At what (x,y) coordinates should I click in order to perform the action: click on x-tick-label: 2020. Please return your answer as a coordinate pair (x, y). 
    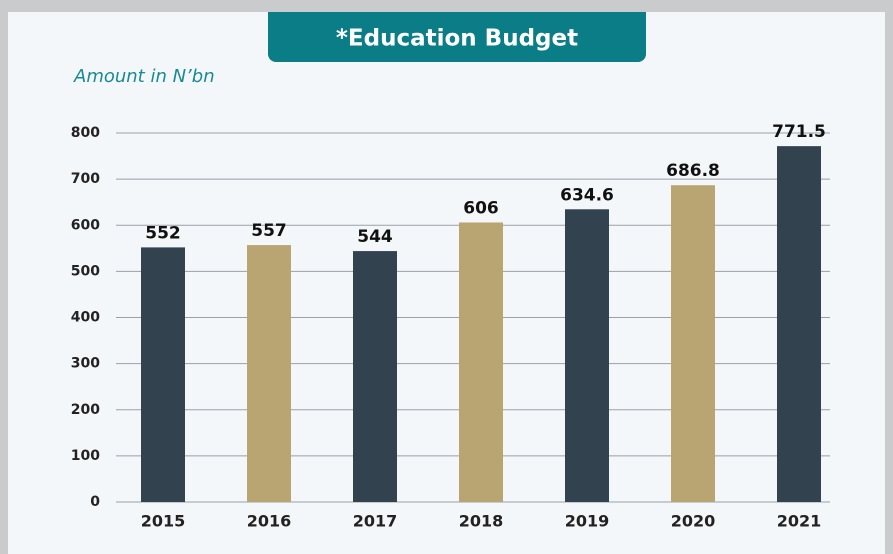
    Looking at the image, I should click on (693, 521).